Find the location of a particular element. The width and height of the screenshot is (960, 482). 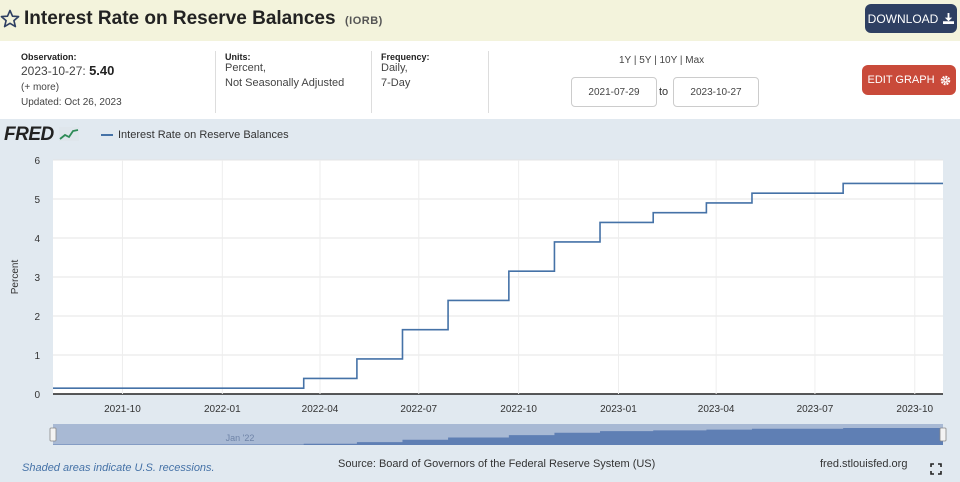

units-line-2: Not Seasonally Adjusted is located at coordinates (285, 83).